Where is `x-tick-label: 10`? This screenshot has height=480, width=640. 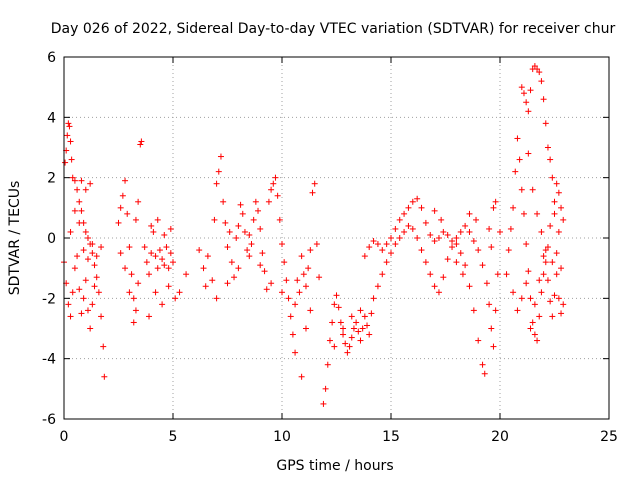
x-tick-label: 10 is located at coordinates (282, 437).